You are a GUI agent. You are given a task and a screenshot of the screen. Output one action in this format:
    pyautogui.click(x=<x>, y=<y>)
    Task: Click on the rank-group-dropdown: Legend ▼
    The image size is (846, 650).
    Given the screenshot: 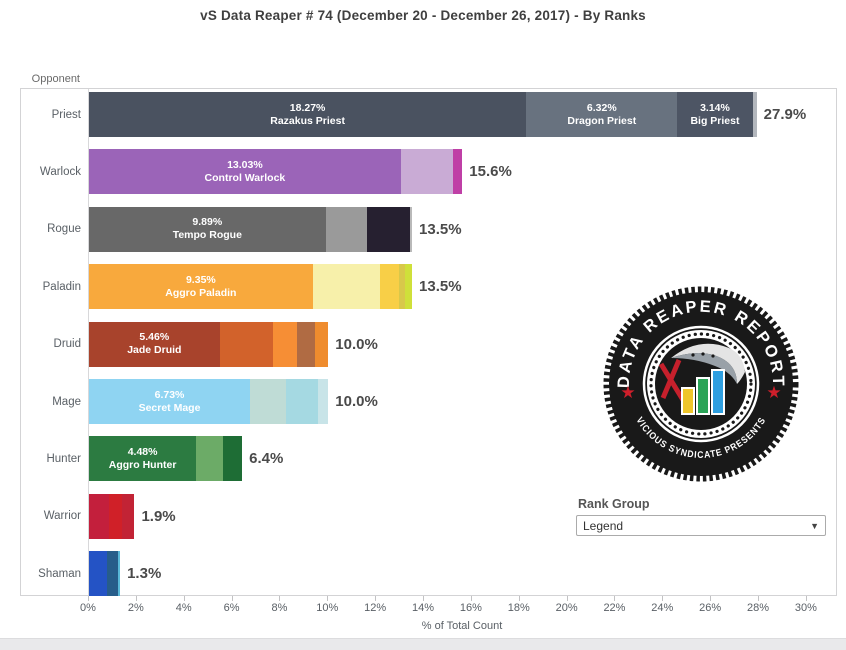 What is the action you would take?
    pyautogui.click(x=701, y=525)
    